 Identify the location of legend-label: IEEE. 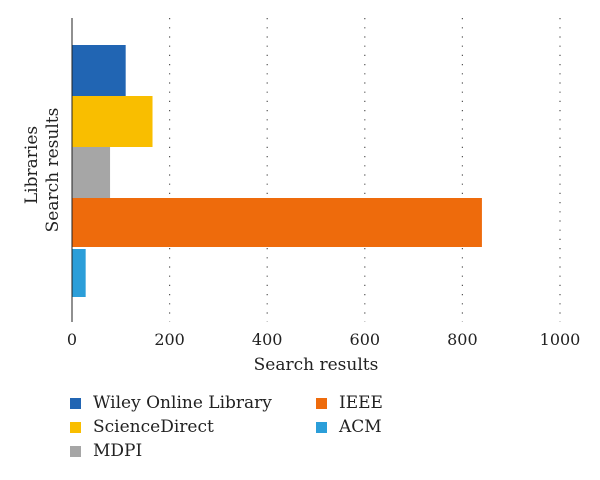
(361, 403).